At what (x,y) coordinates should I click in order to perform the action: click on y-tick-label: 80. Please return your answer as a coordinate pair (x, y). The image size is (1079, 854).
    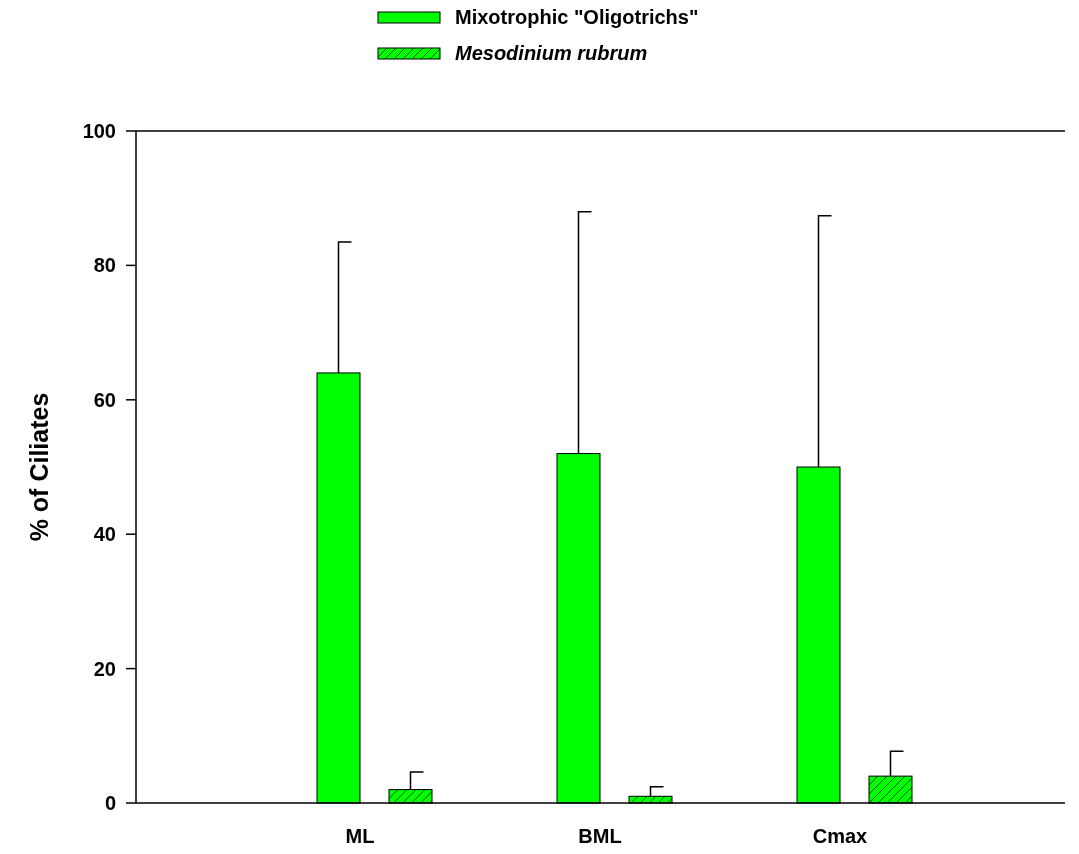
    Looking at the image, I should click on (104, 265).